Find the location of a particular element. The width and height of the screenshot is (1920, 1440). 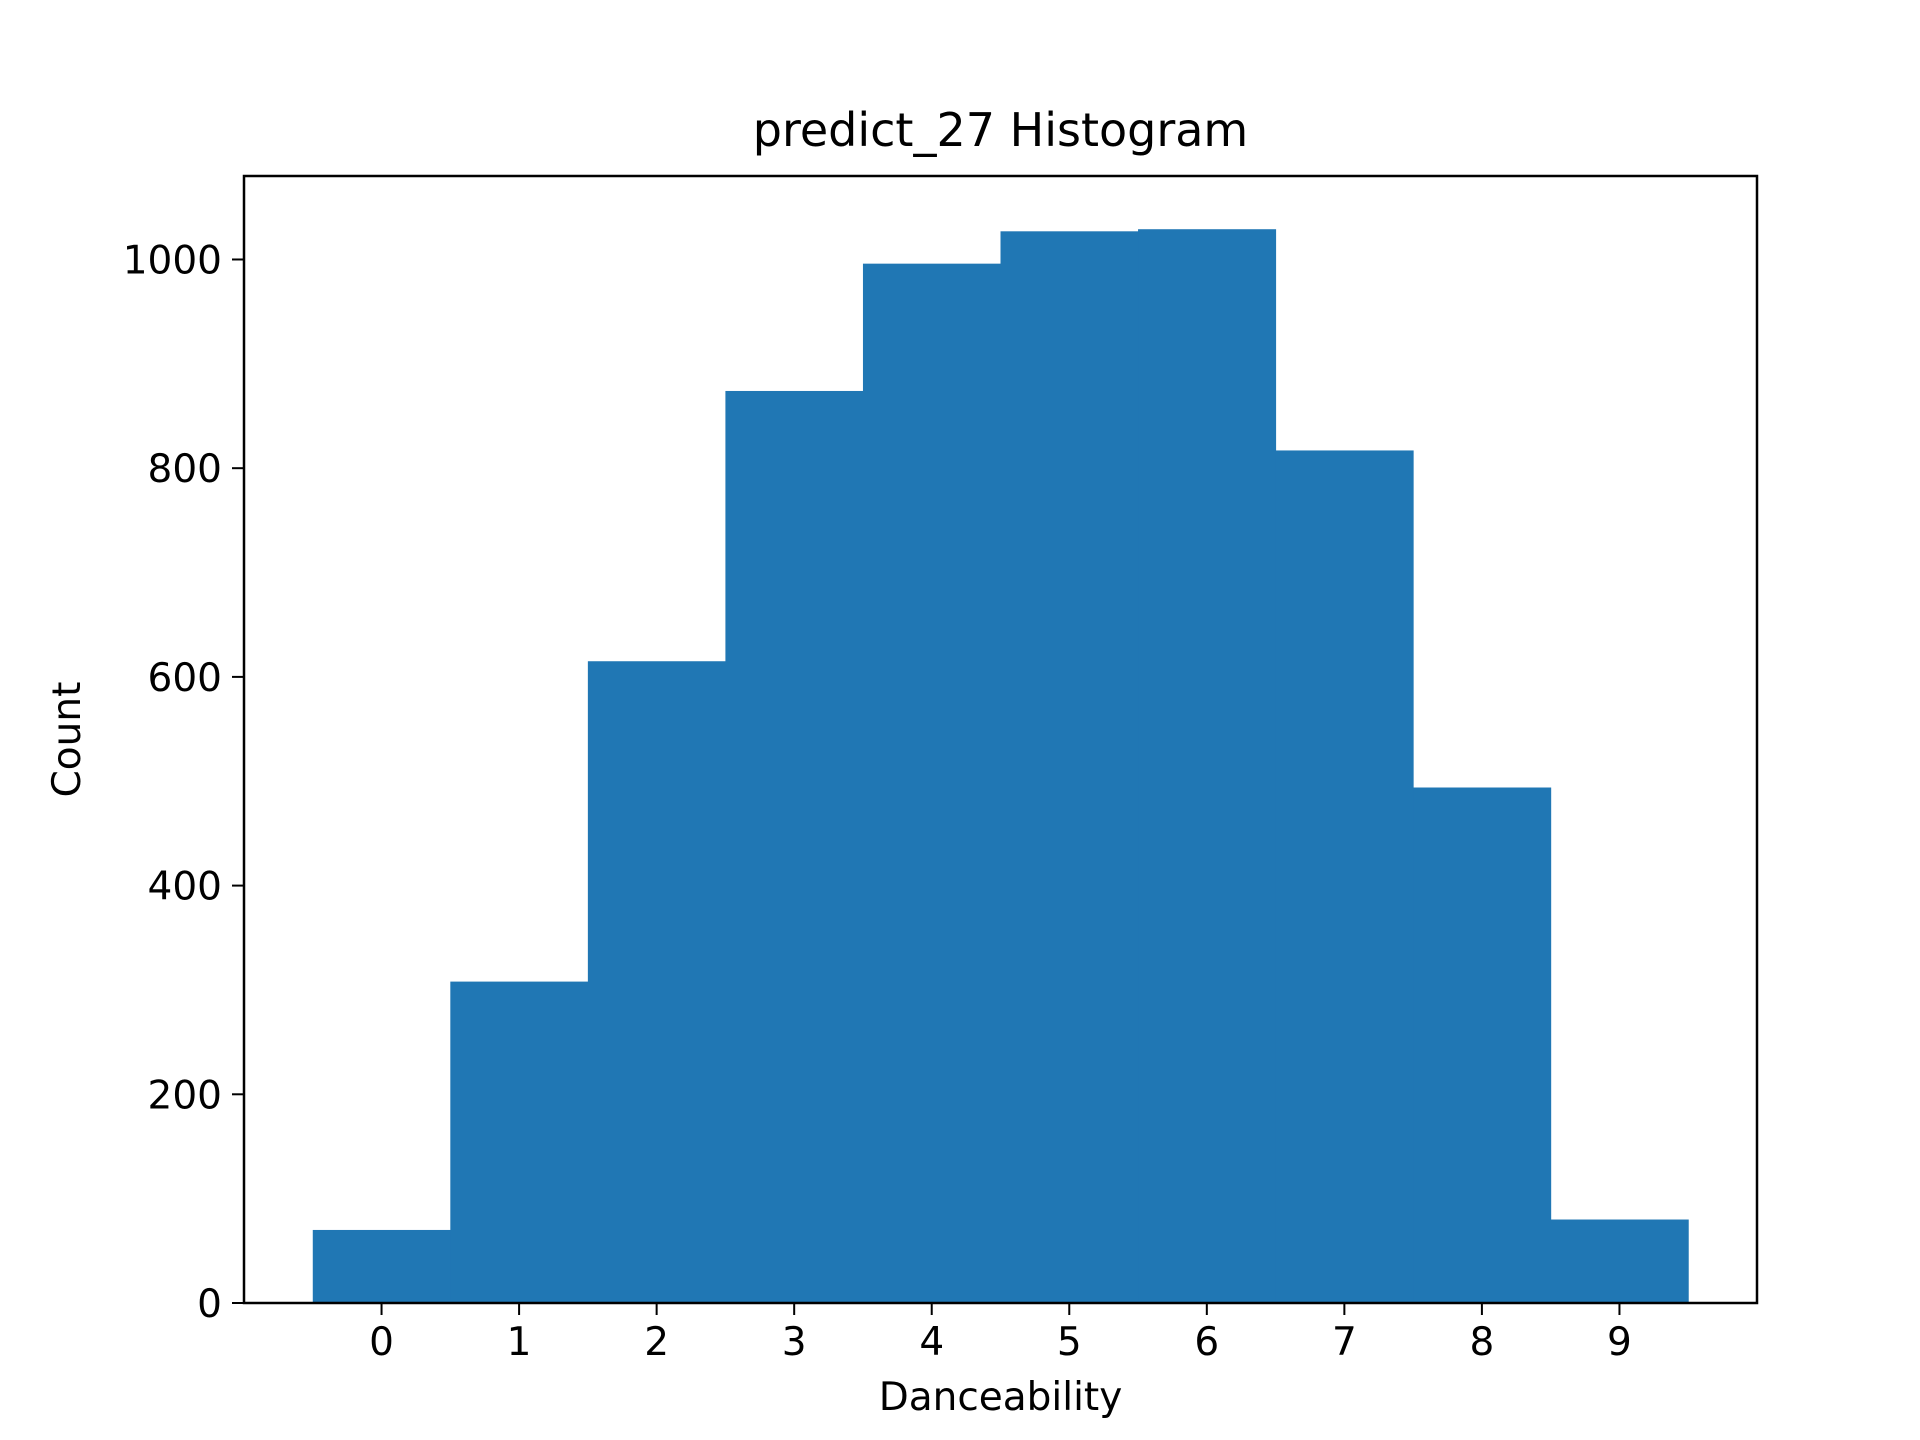

x-tick-label: 8 is located at coordinates (1481, 1342).